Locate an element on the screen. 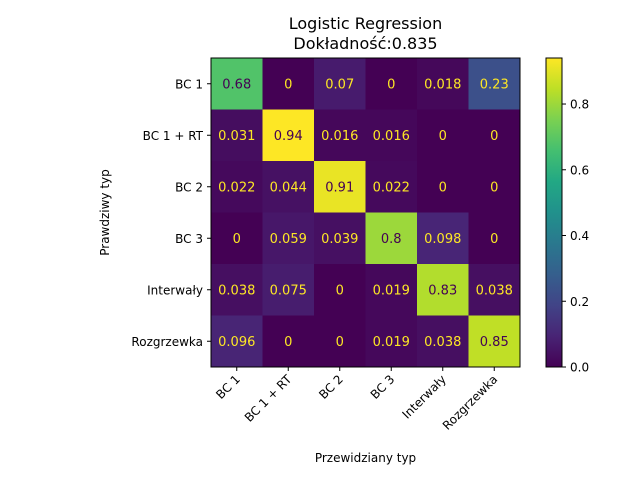 The width and height of the screenshot is (640, 480). colorbar is located at coordinates (554, 212).